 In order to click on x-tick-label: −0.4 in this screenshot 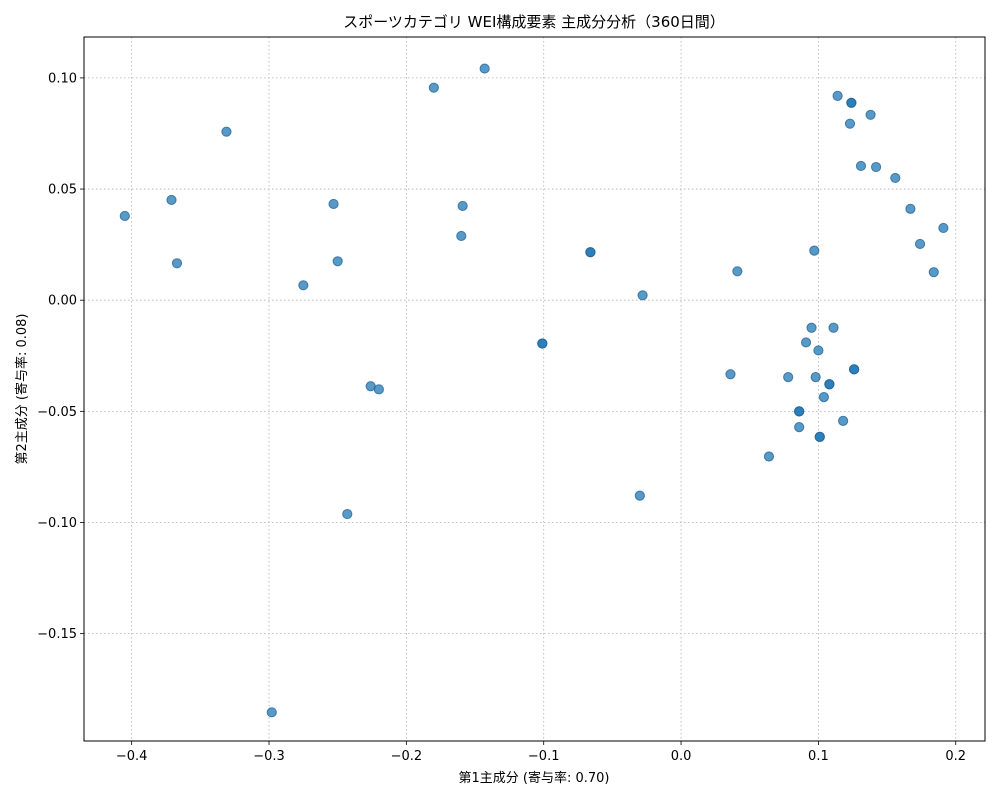, I will do `click(132, 756)`.